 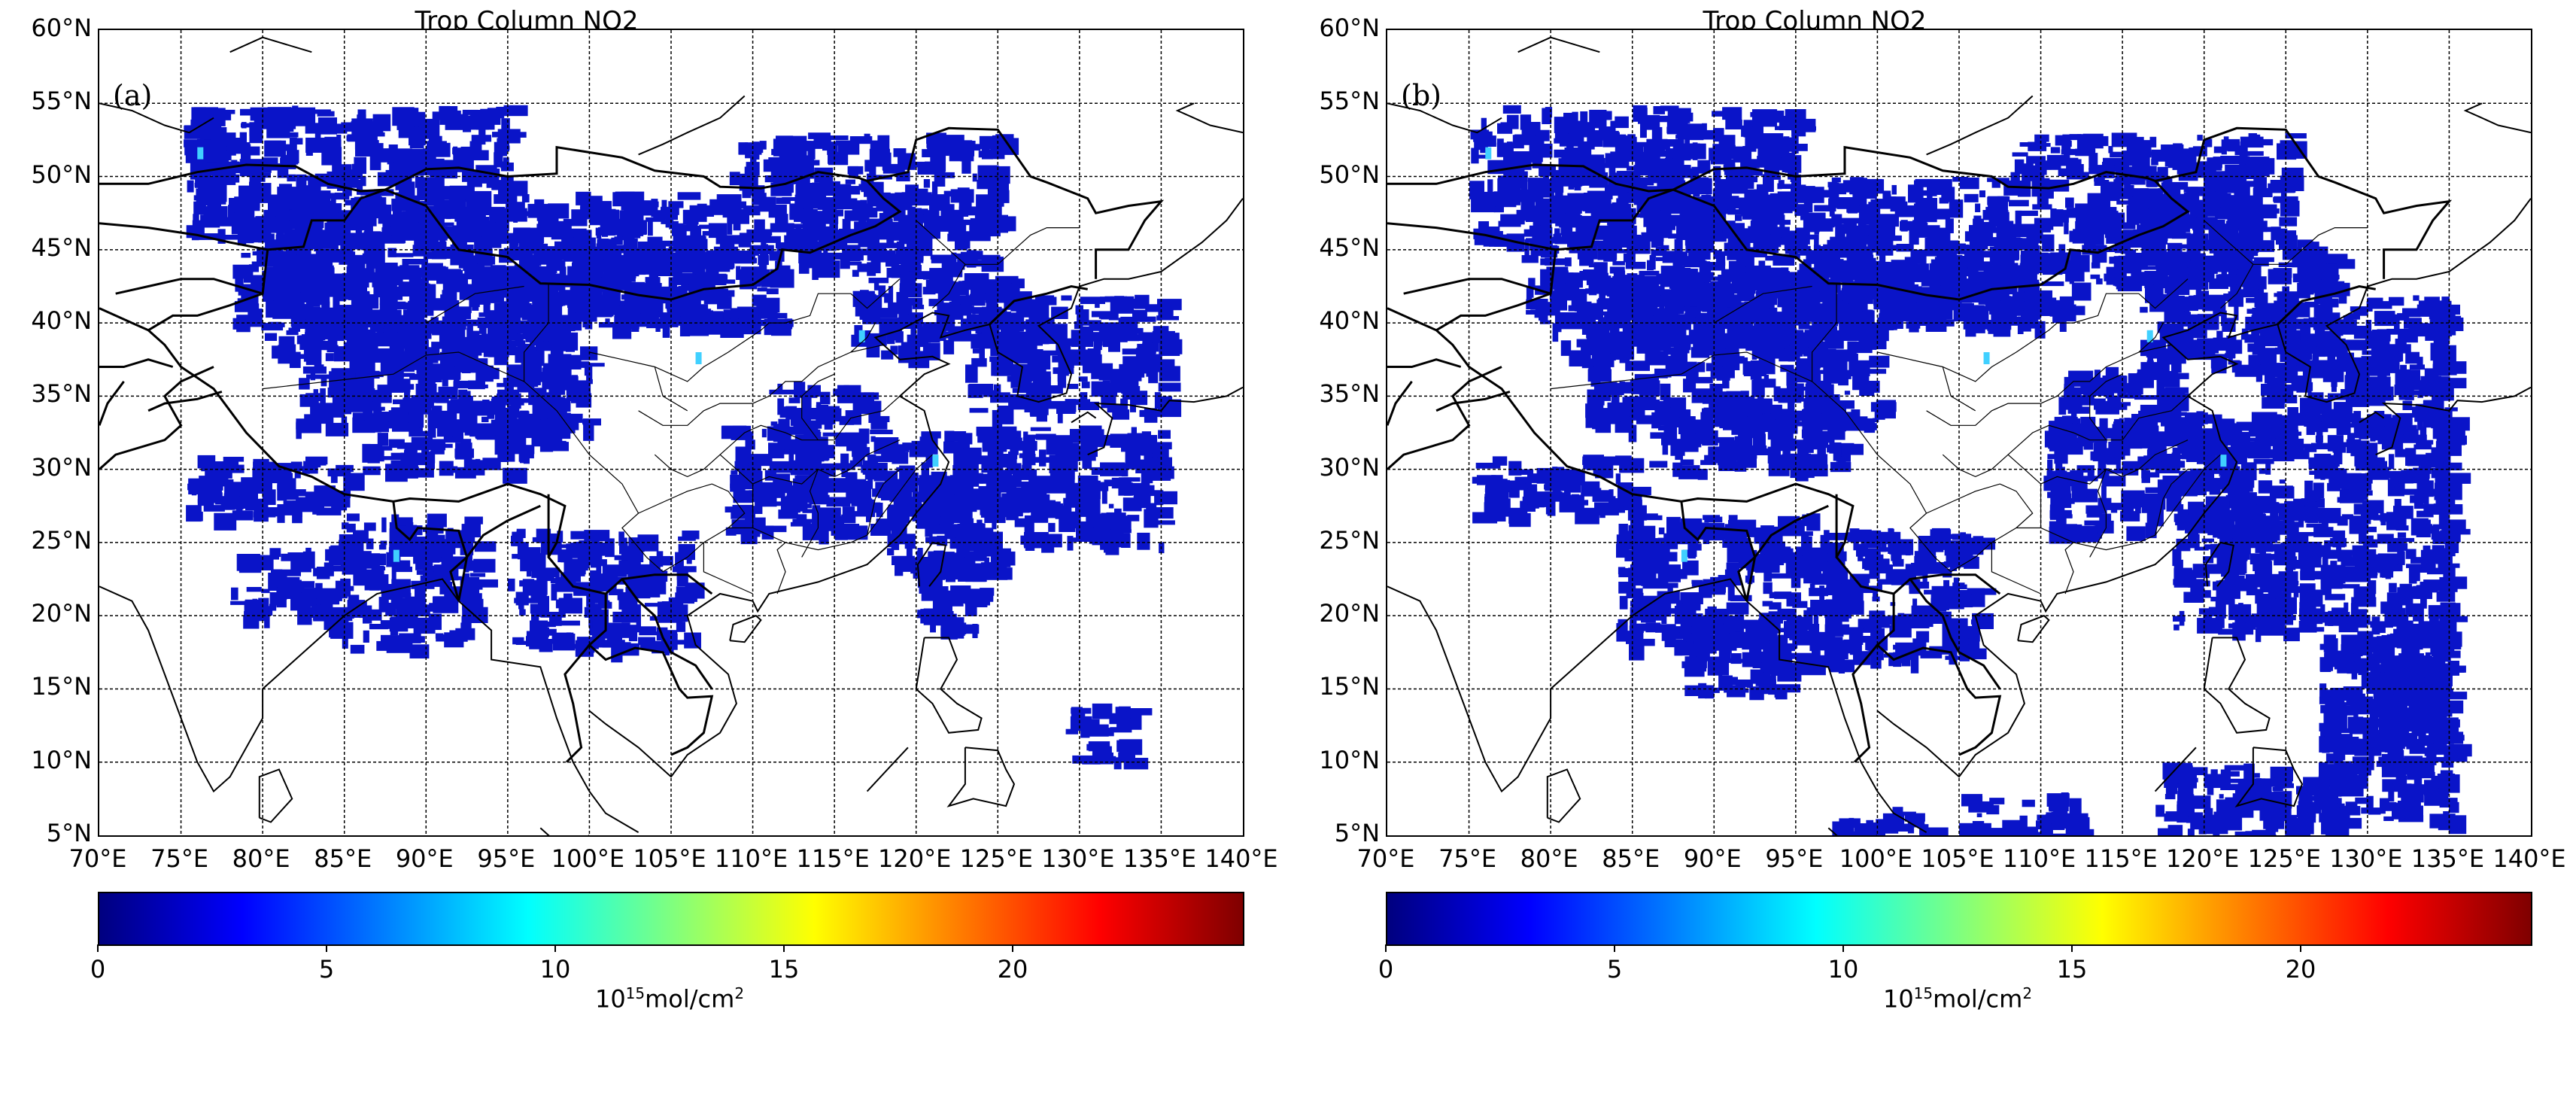 I want to click on lat-tick-label: 60°N, so click(x=1350, y=28).